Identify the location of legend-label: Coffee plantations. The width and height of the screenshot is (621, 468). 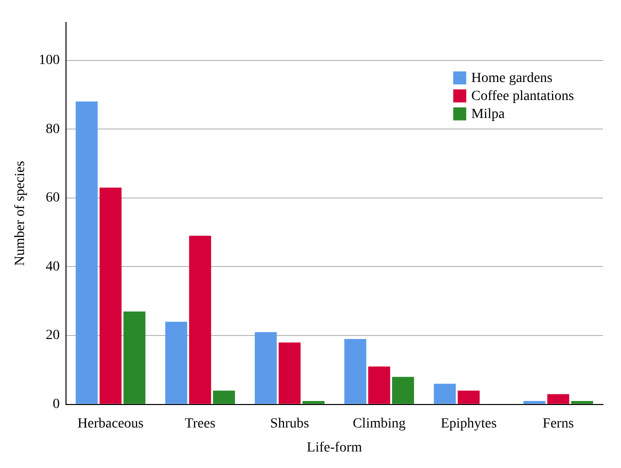
(522, 96).